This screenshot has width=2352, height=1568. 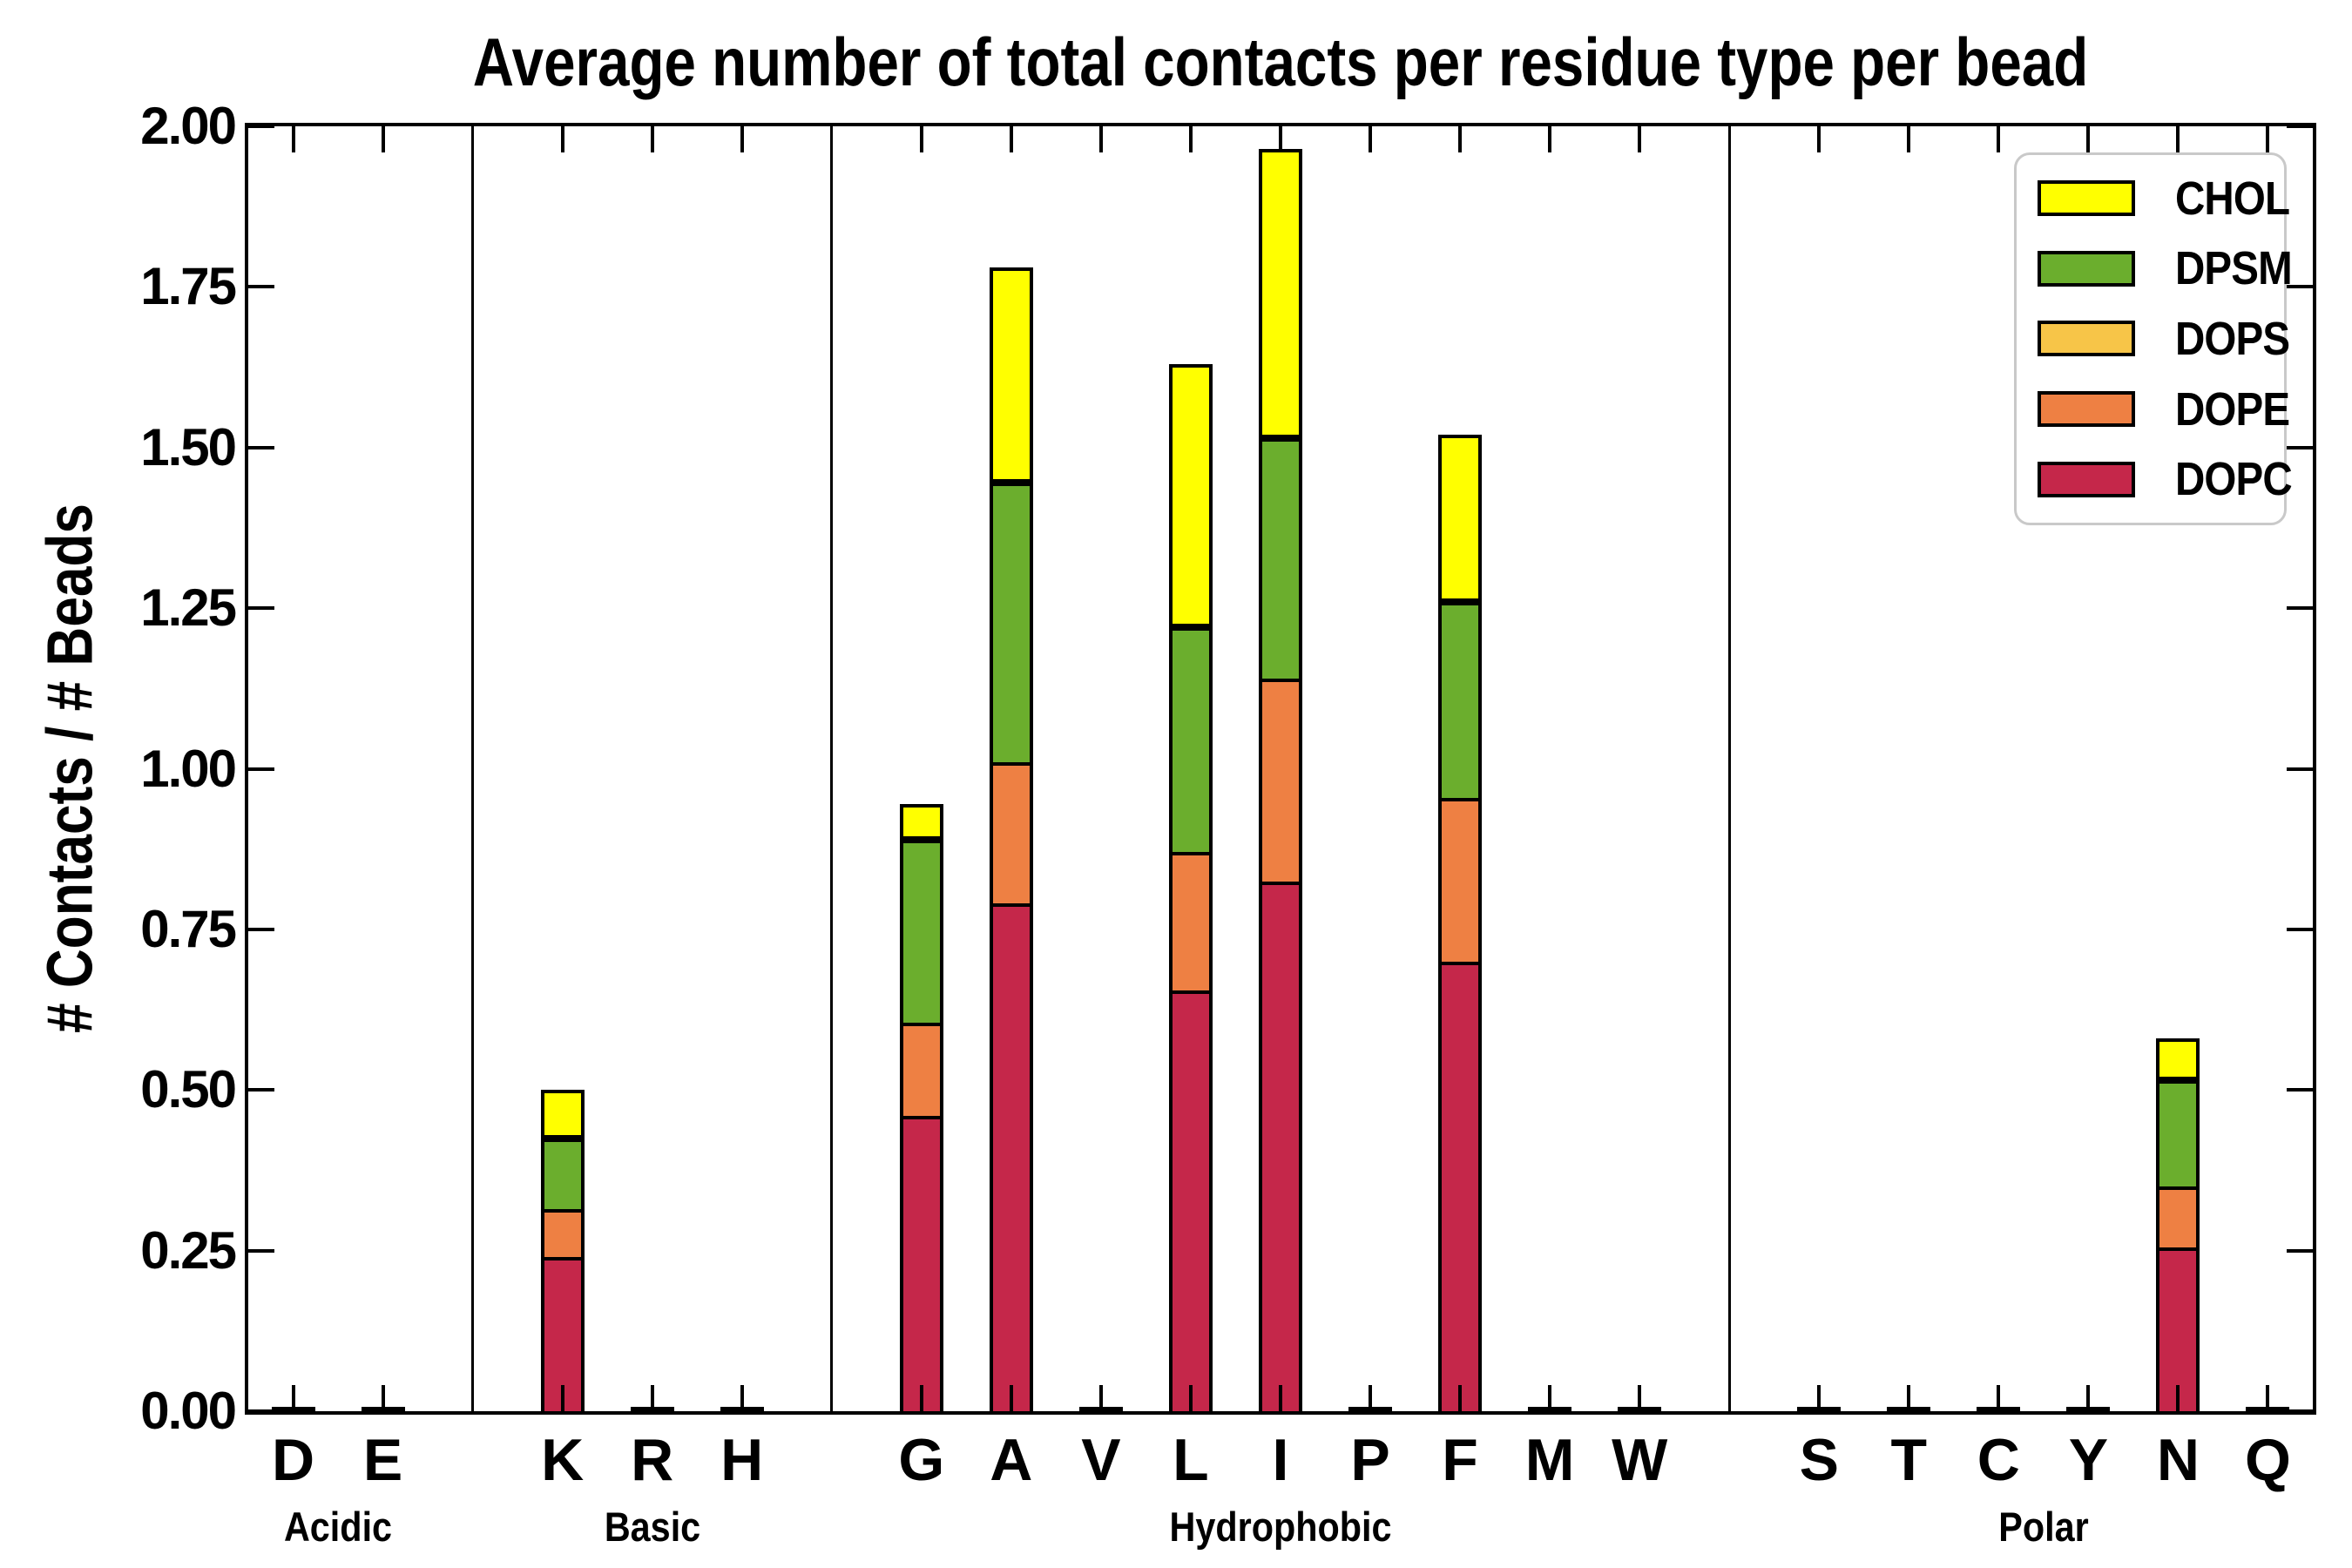 I want to click on x-tick-label-H: H, so click(x=742, y=1460).